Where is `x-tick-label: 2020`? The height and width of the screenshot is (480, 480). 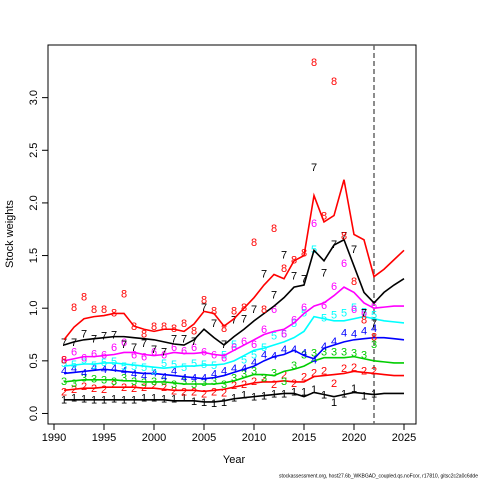
x-tick-label: 2020 is located at coordinates (354, 438).